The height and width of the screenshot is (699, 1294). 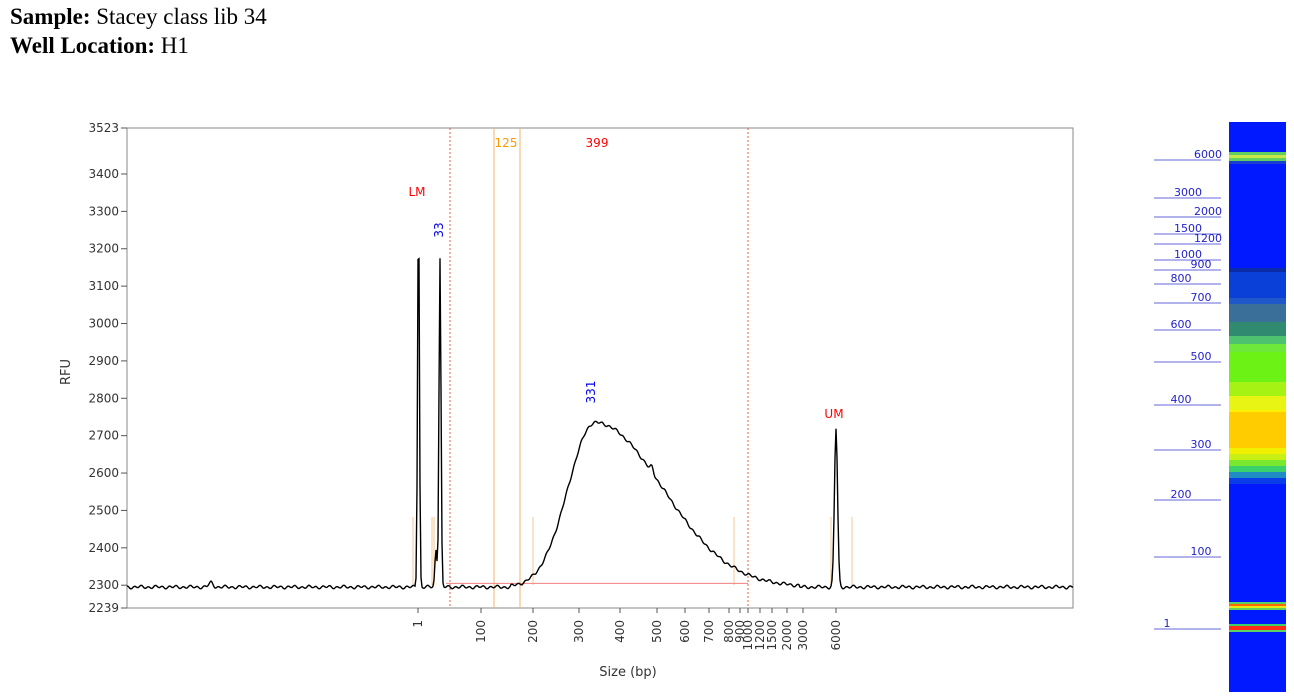 What do you see at coordinates (1188, 254) in the screenshot?
I see `ladder-label: 1000` at bounding box center [1188, 254].